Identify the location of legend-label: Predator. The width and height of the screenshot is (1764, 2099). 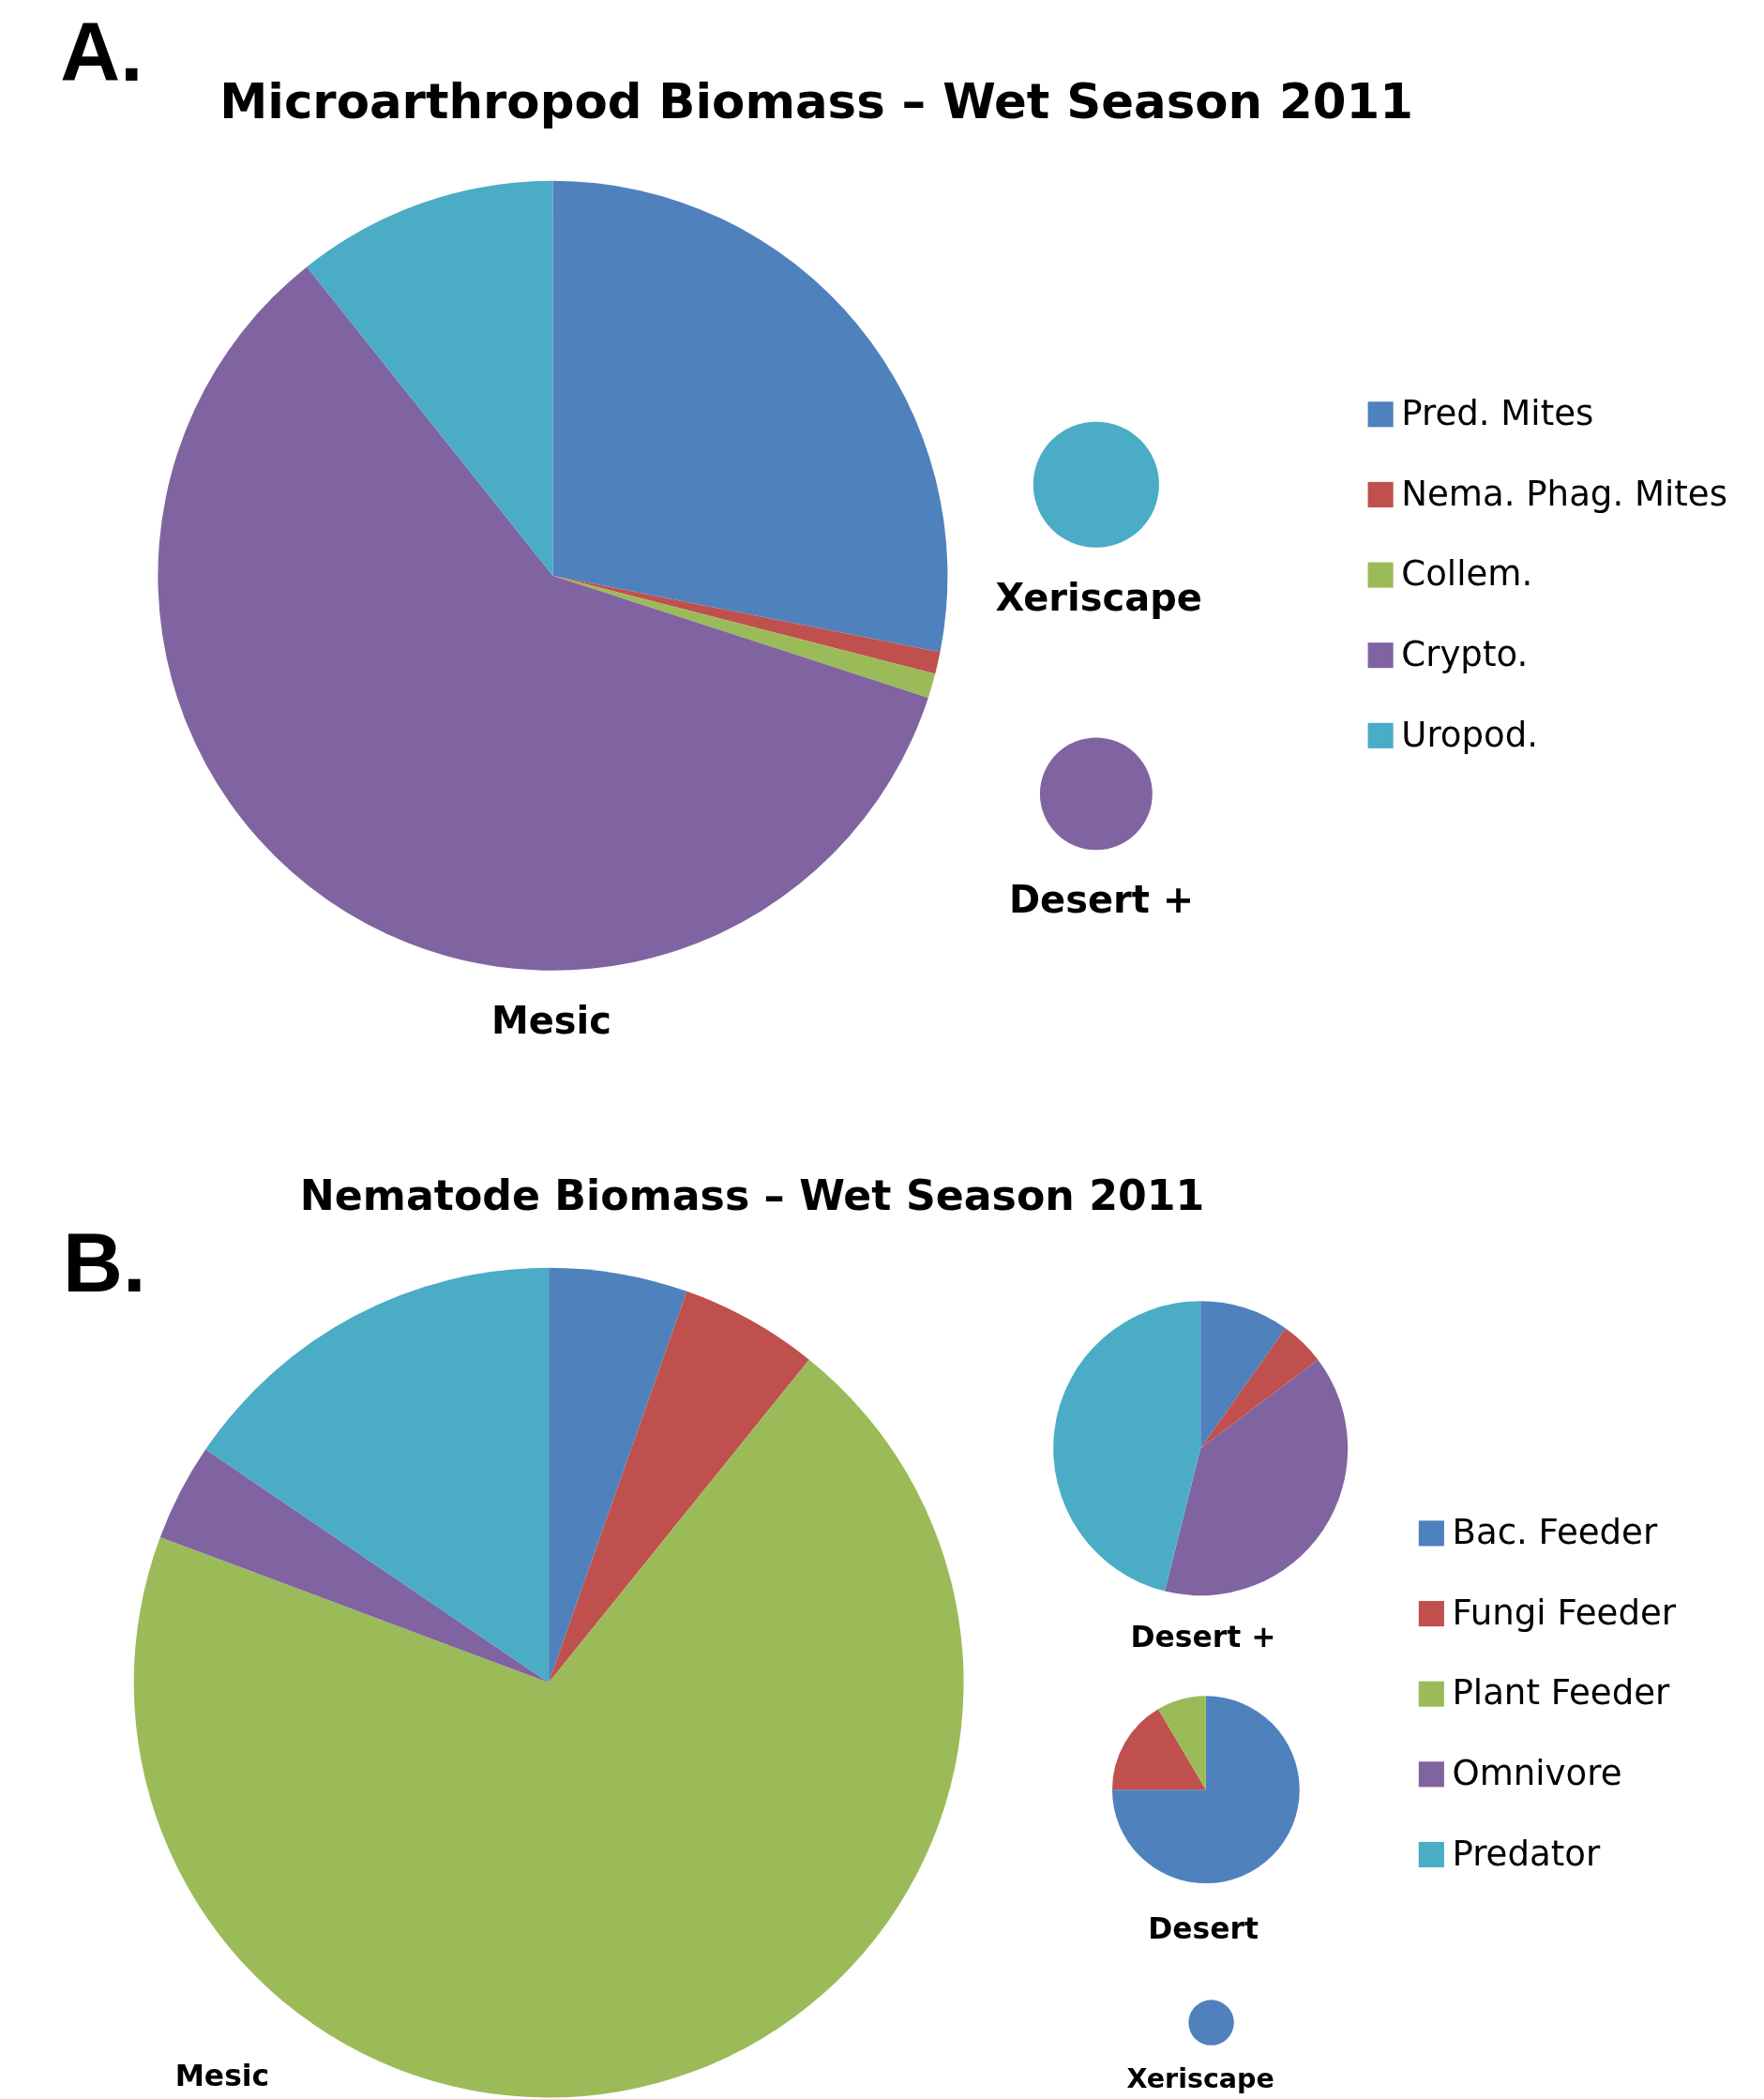
(1526, 1853).